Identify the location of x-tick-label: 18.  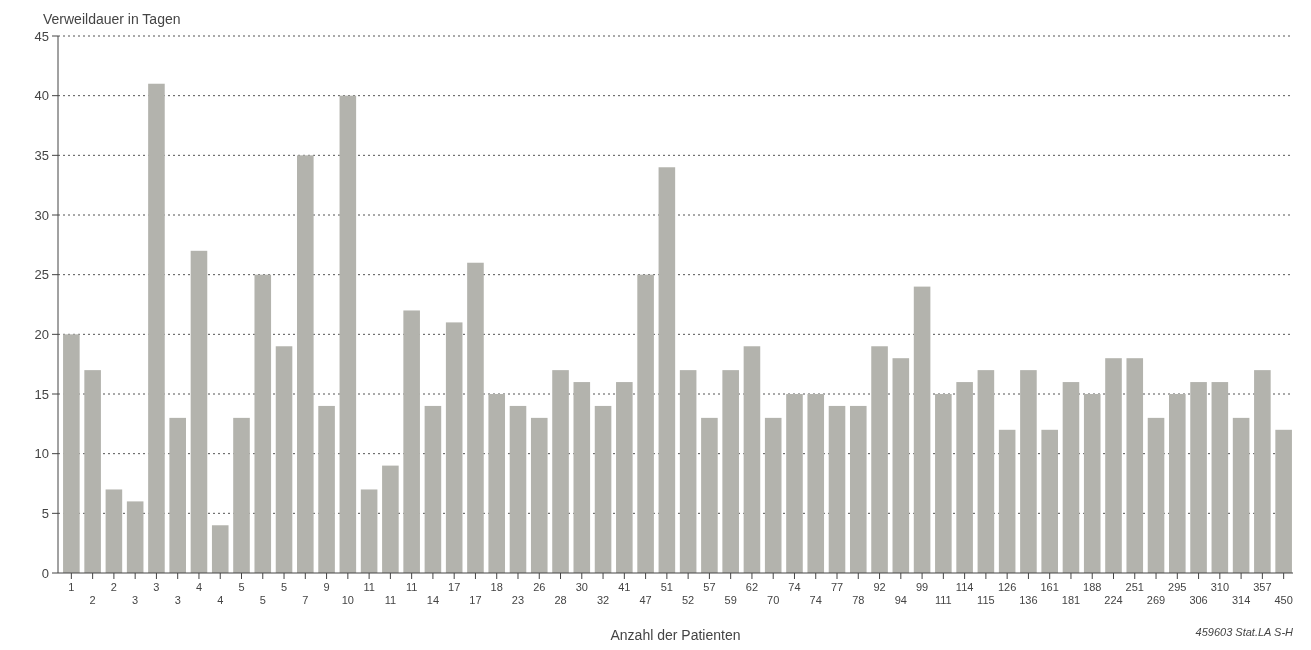
(496, 587).